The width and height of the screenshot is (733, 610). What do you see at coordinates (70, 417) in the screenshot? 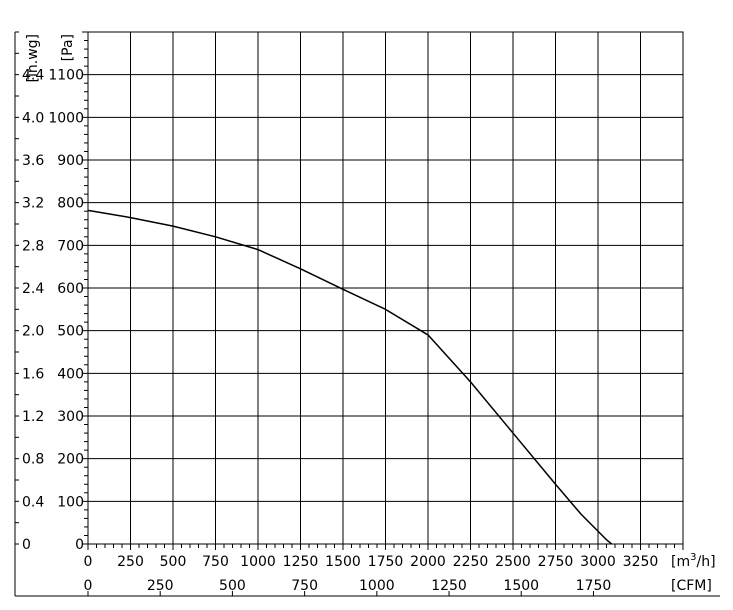
I see `pa-tick-label: 300` at bounding box center [70, 417].